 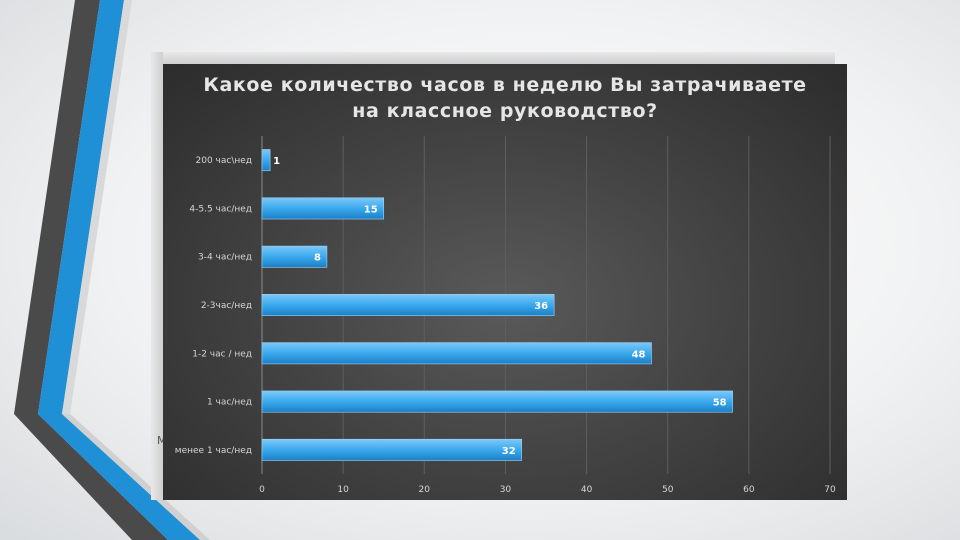 What do you see at coordinates (541, 306) in the screenshot?
I see `data-label: 36` at bounding box center [541, 306].